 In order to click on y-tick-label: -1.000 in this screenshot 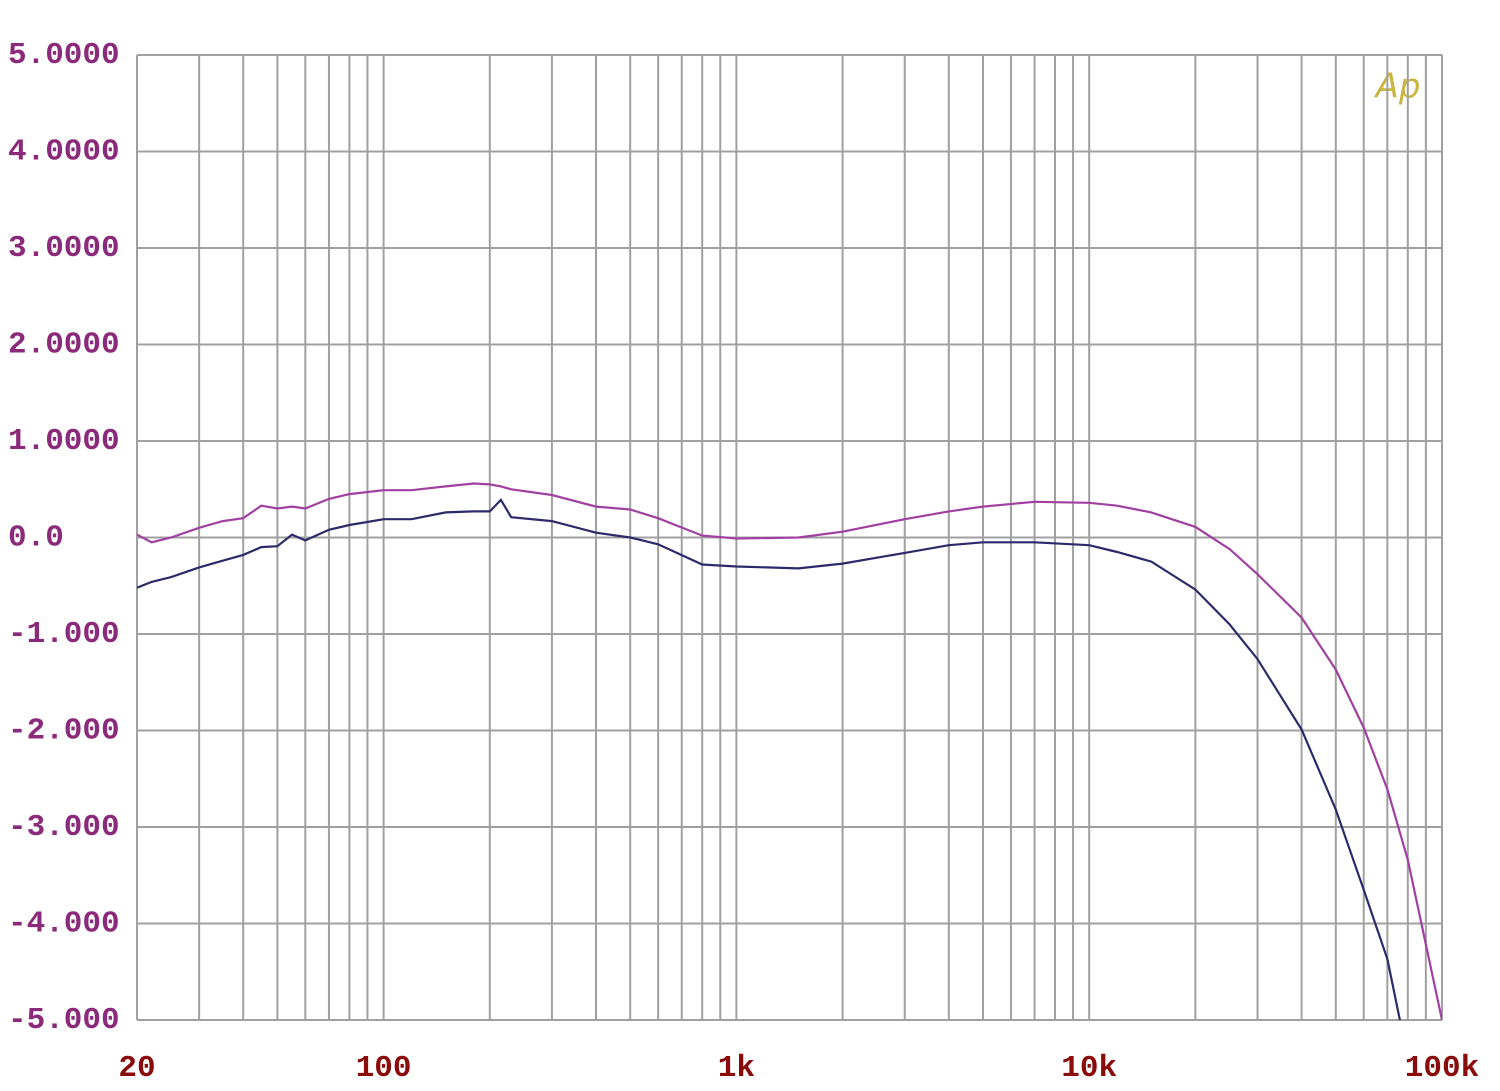, I will do `click(64, 634)`.